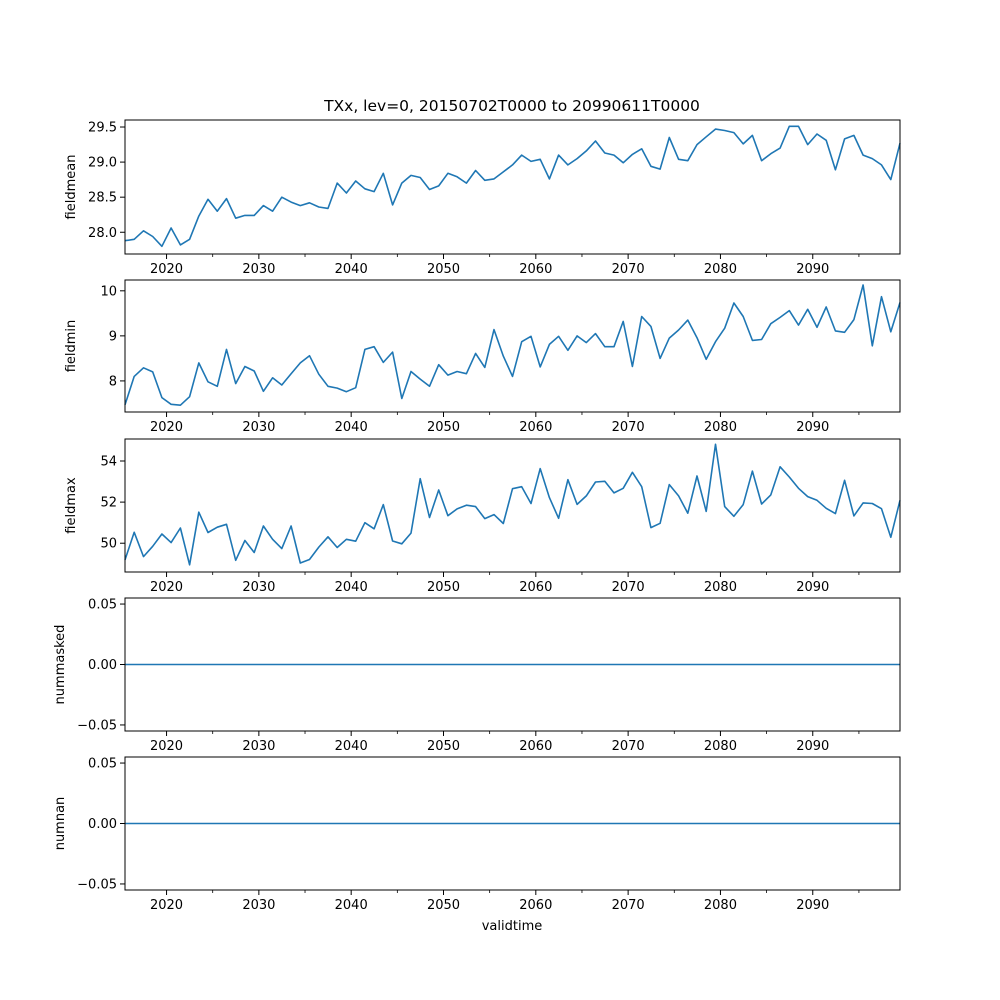 The height and width of the screenshot is (1000, 1000). What do you see at coordinates (71, 346) in the screenshot?
I see `y-axis-label: fieldmin` at bounding box center [71, 346].